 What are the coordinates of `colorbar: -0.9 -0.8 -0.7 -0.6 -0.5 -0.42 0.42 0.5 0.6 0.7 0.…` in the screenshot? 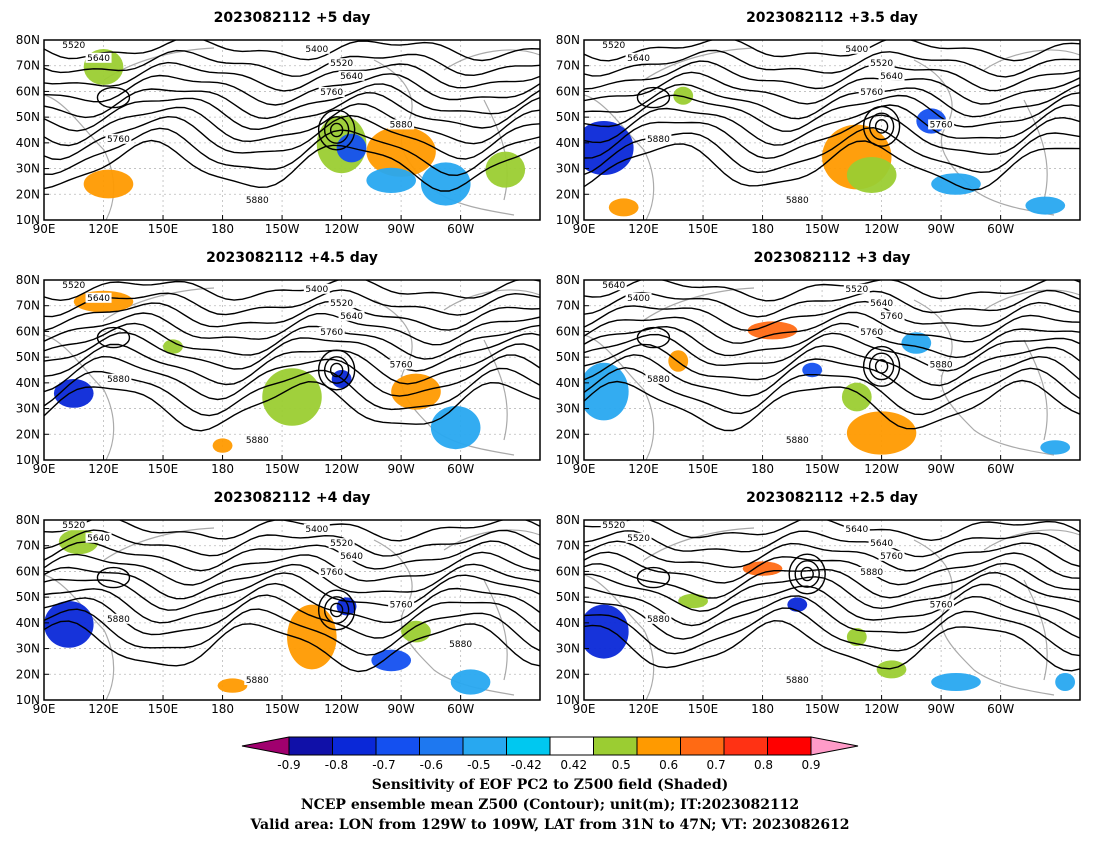 It's located at (550, 754).